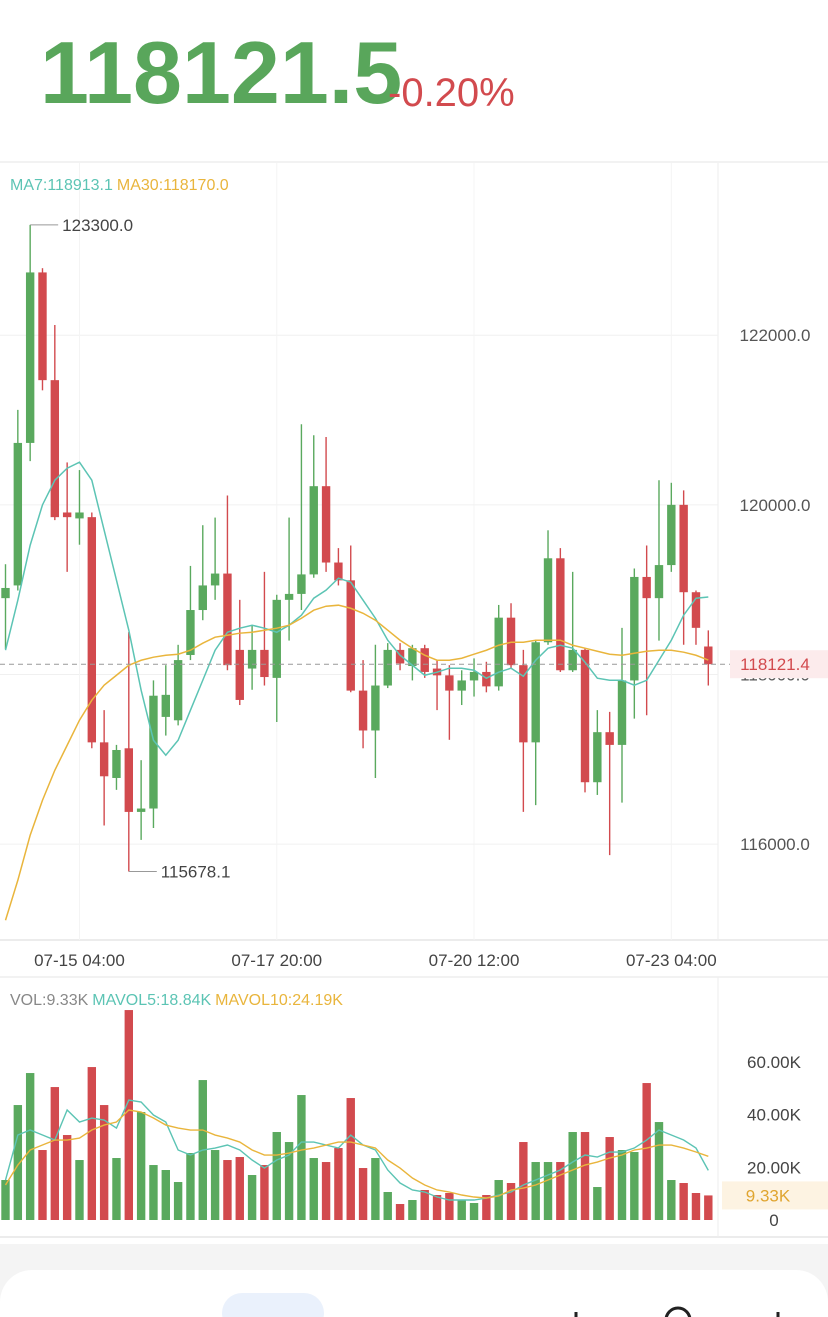 This screenshot has width=828, height=1317. What do you see at coordinates (774, 1167) in the screenshot?
I see `y-tick-label: 20.00K` at bounding box center [774, 1167].